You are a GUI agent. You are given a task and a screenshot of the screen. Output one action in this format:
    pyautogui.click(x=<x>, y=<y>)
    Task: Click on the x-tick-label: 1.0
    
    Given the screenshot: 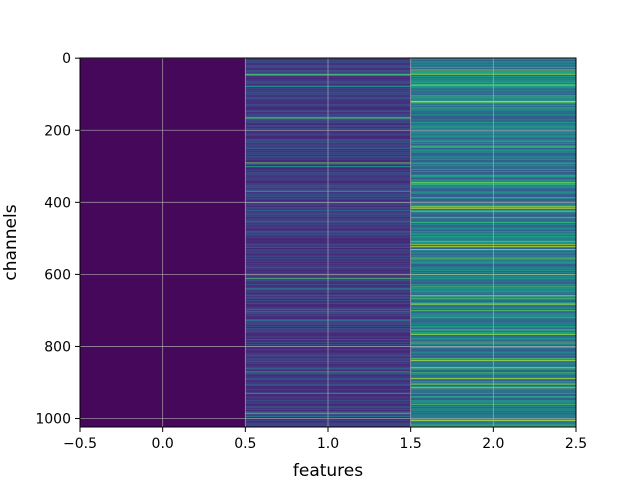 What is the action you would take?
    pyautogui.click(x=328, y=444)
    